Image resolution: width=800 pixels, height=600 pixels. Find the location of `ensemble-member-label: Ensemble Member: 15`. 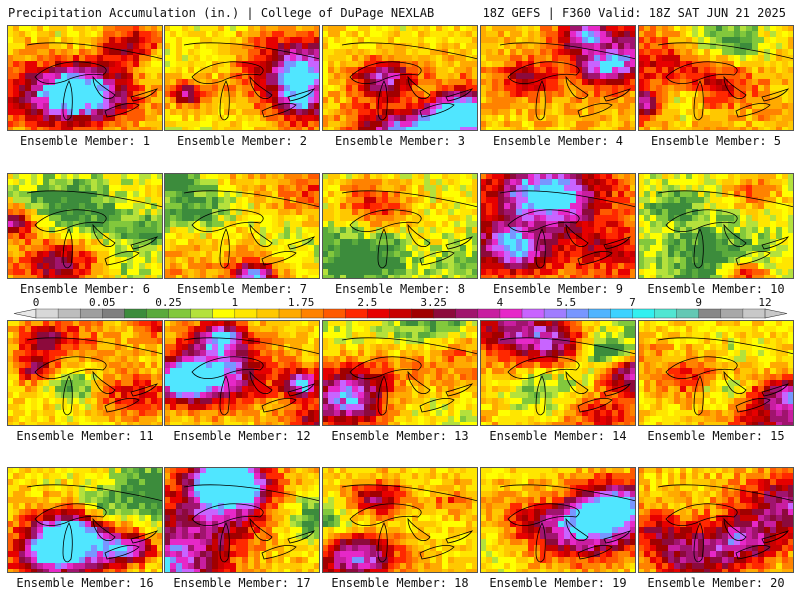

ensemble-member-label: Ensemble Member: 15 is located at coordinates (716, 436).